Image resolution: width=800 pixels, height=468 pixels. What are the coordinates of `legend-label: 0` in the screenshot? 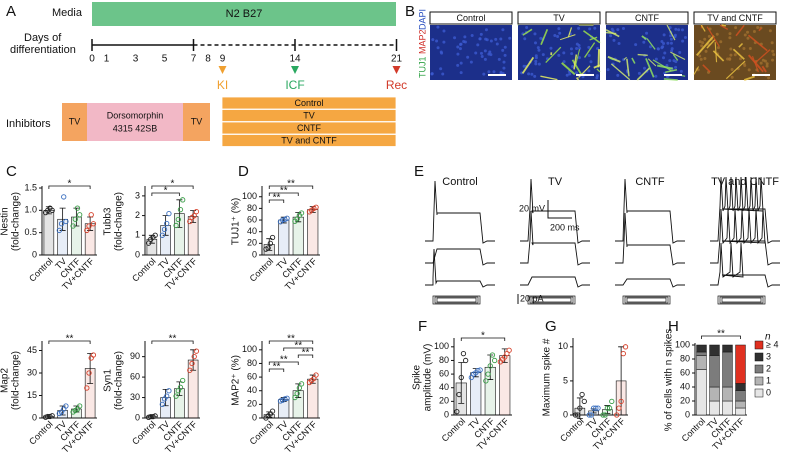 It's located at (768, 392).